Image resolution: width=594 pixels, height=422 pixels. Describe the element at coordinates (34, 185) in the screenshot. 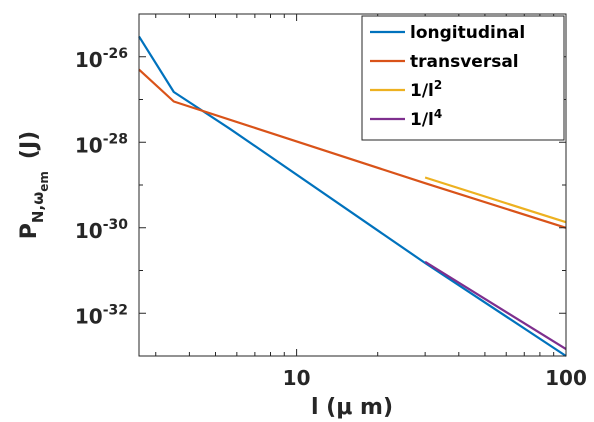

I see `y-axis-label: PN,ωem(J)` at that location.